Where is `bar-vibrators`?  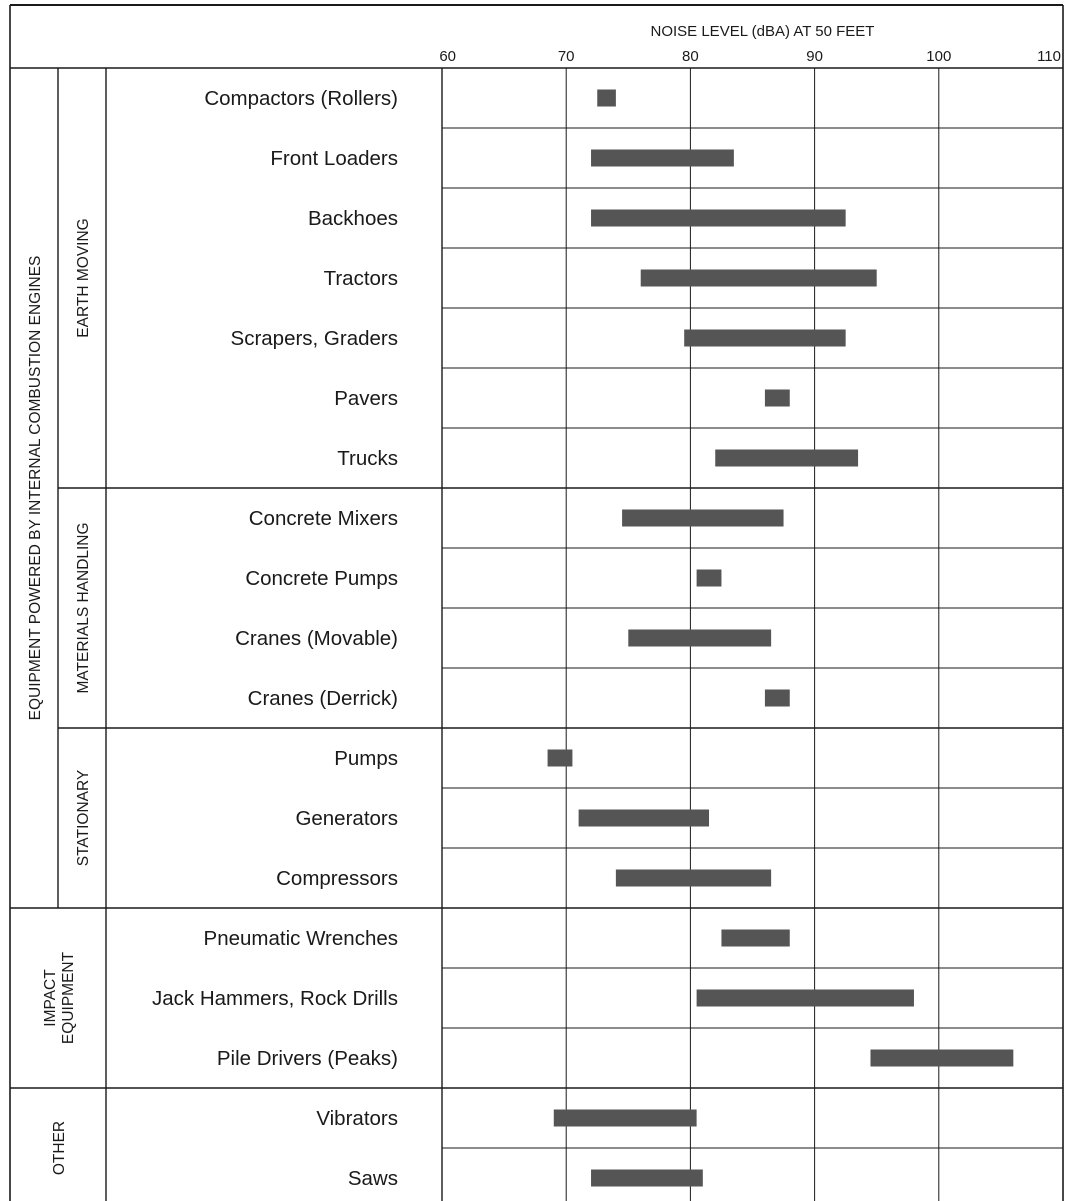
bar-vibrators is located at coordinates (625, 1118).